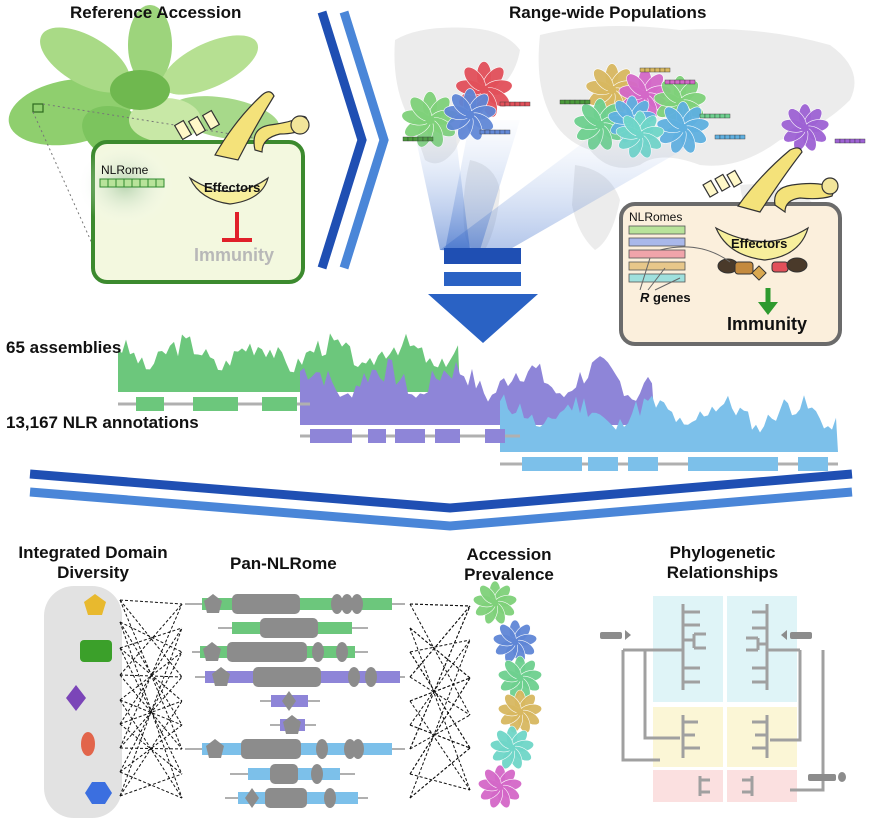 Image resolution: width=879 pixels, height=826 pixels. I want to click on integrated-domain-panel, so click(83, 702).